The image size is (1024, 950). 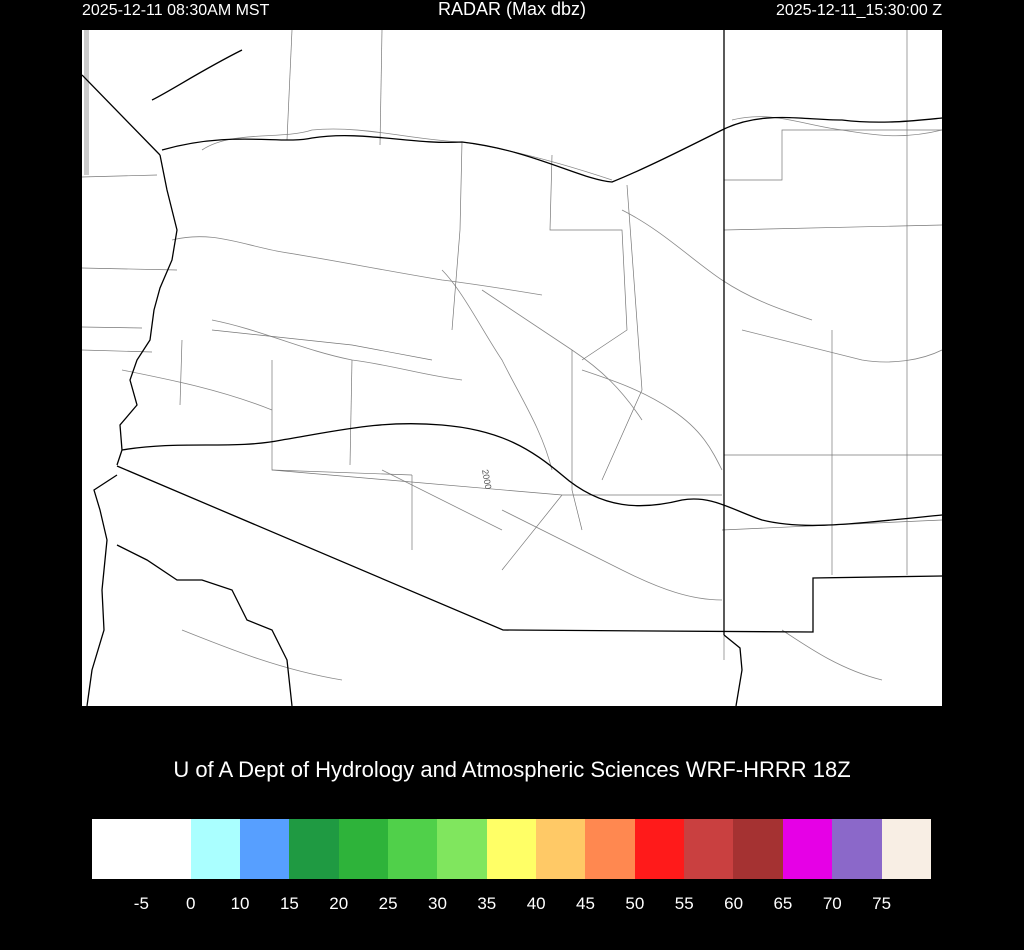 I want to click on rim-line, so click(x=552, y=149).